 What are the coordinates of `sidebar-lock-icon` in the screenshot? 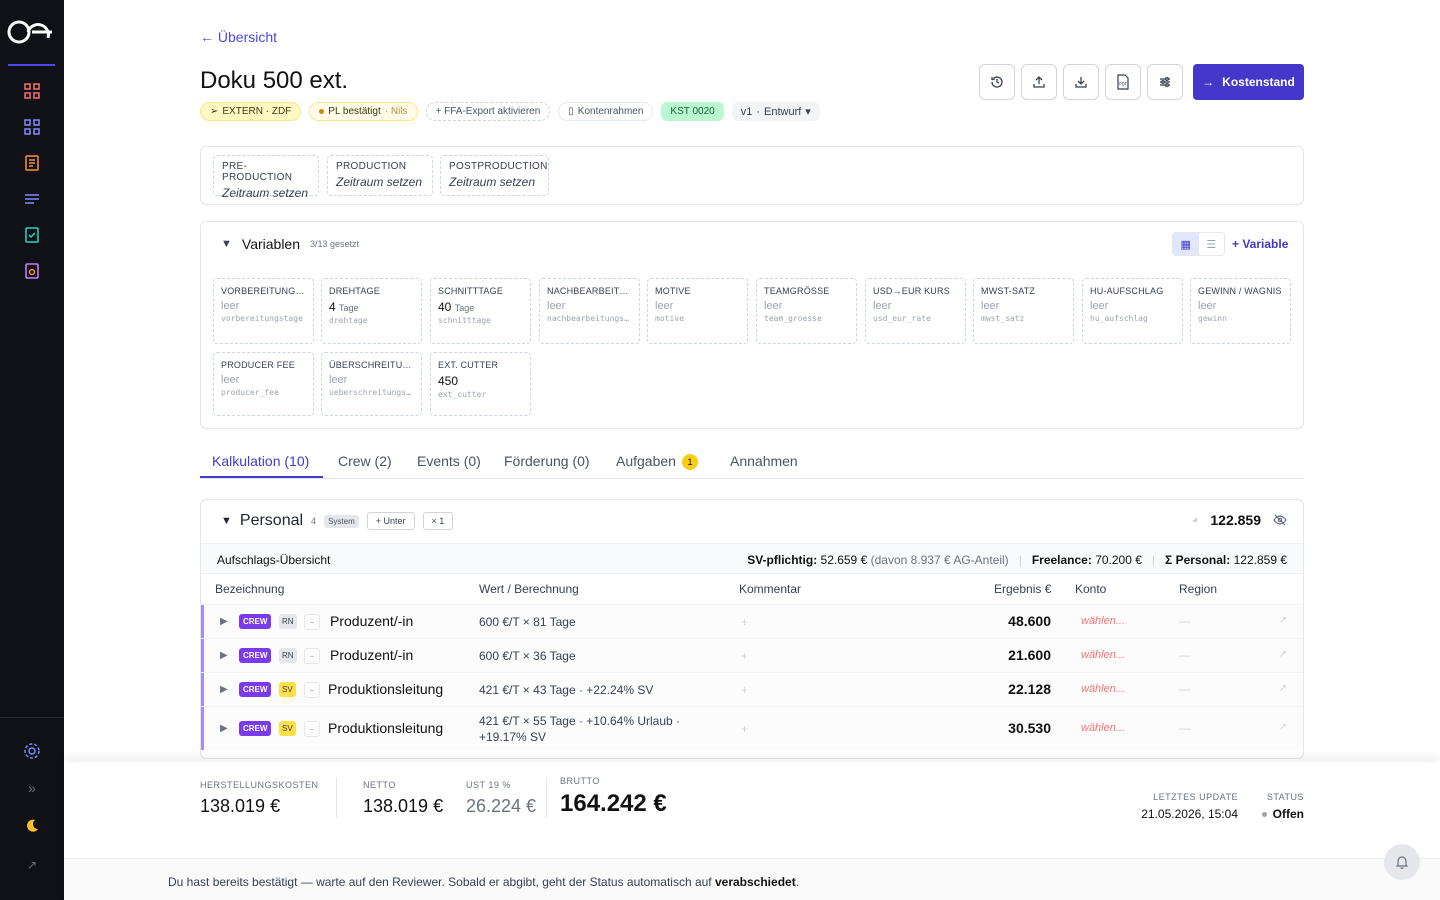 It's located at (32, 271).